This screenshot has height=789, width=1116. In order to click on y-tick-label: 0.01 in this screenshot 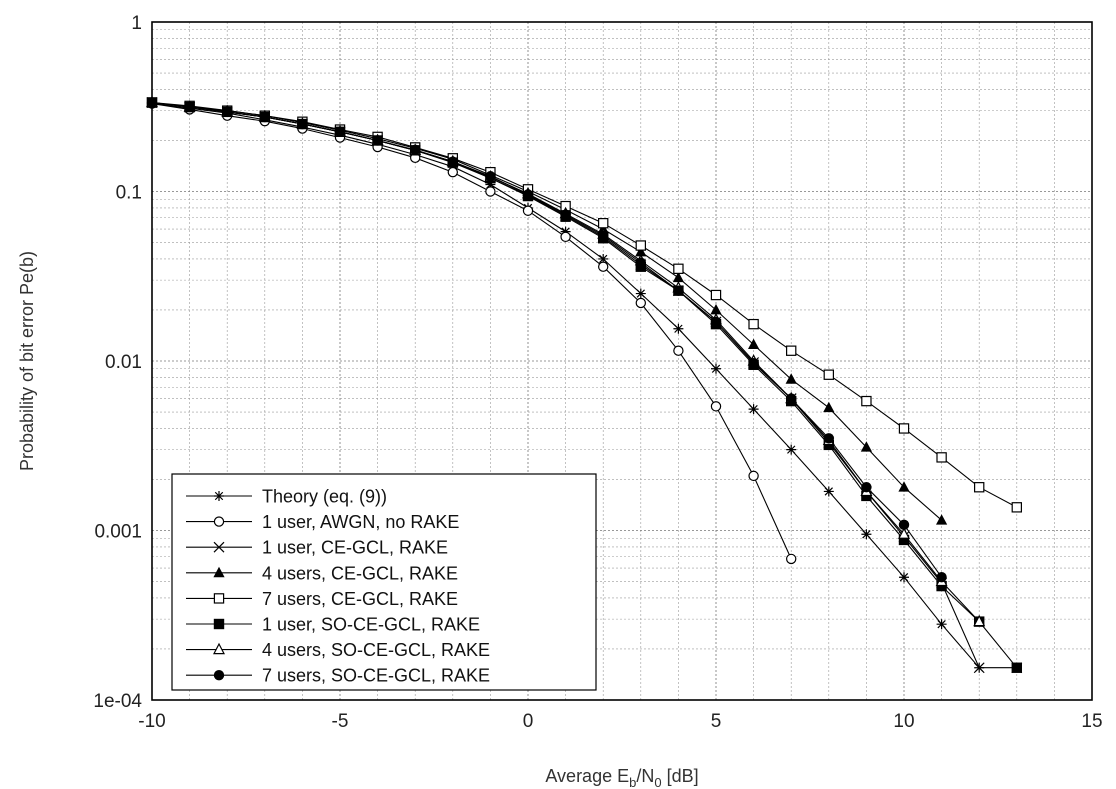, I will do `click(123, 362)`.